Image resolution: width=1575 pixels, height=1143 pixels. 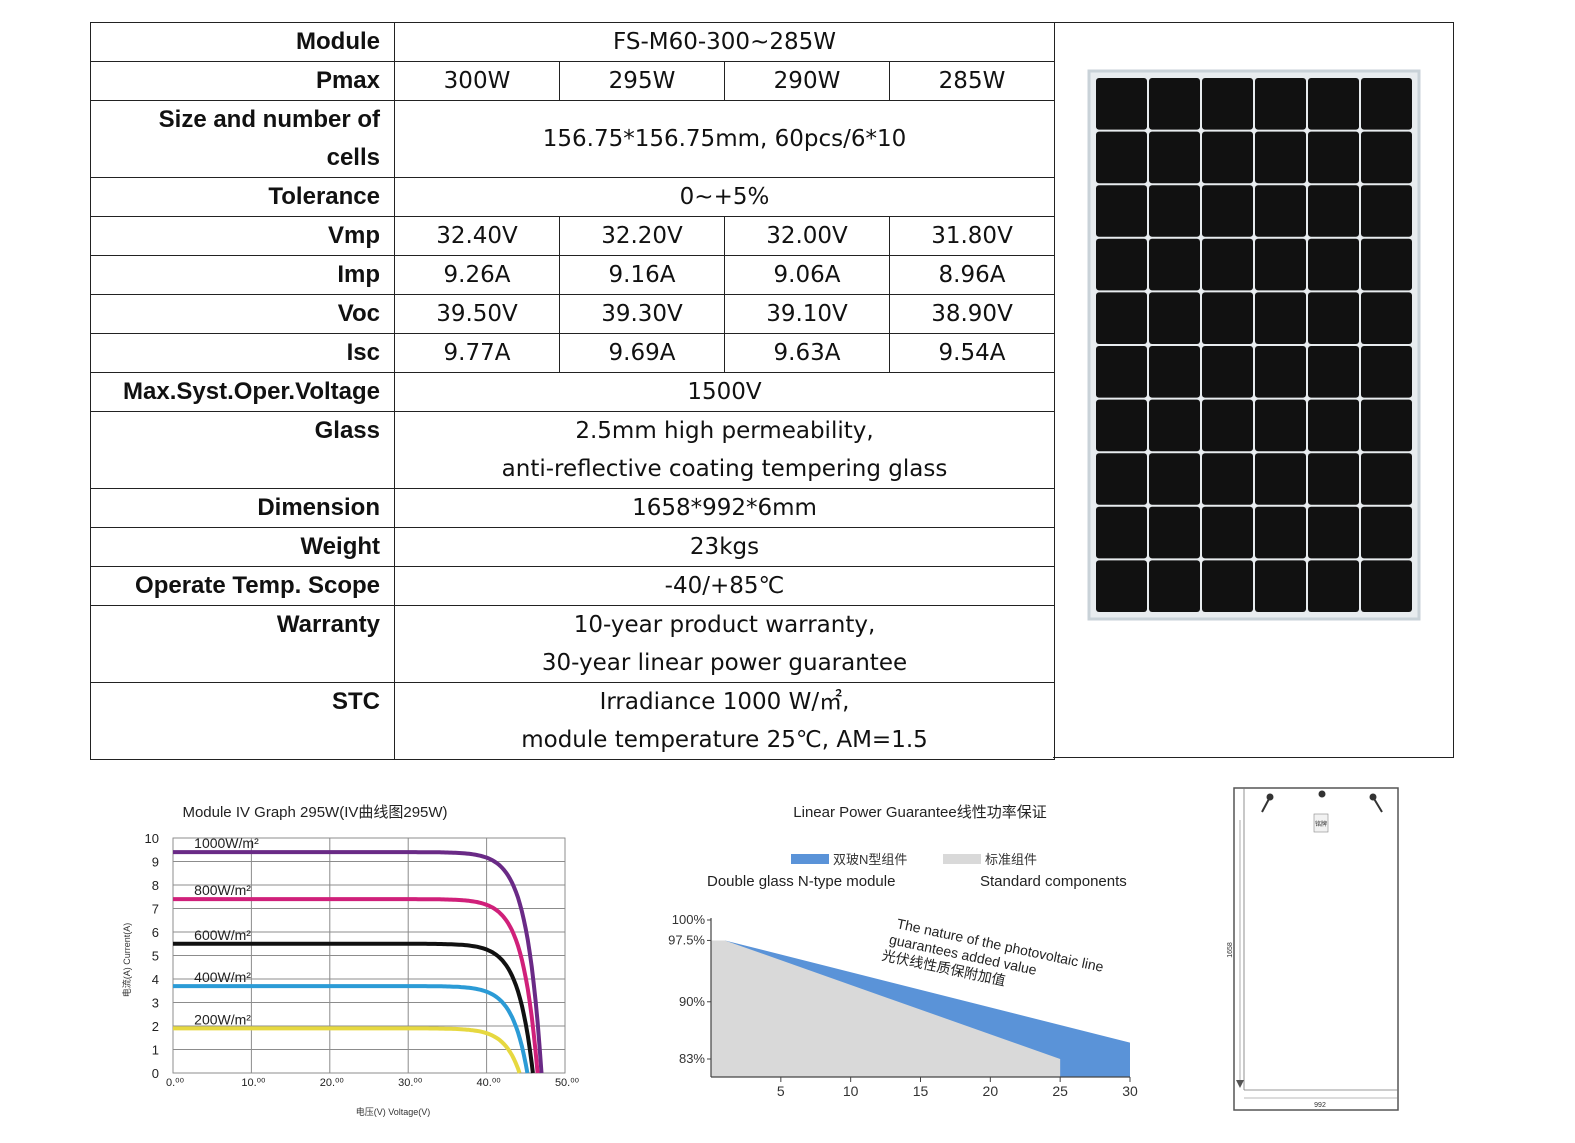 I want to click on row-max-voltage: Max.Syst.Oper.Voltage 1500V, so click(x=573, y=392).